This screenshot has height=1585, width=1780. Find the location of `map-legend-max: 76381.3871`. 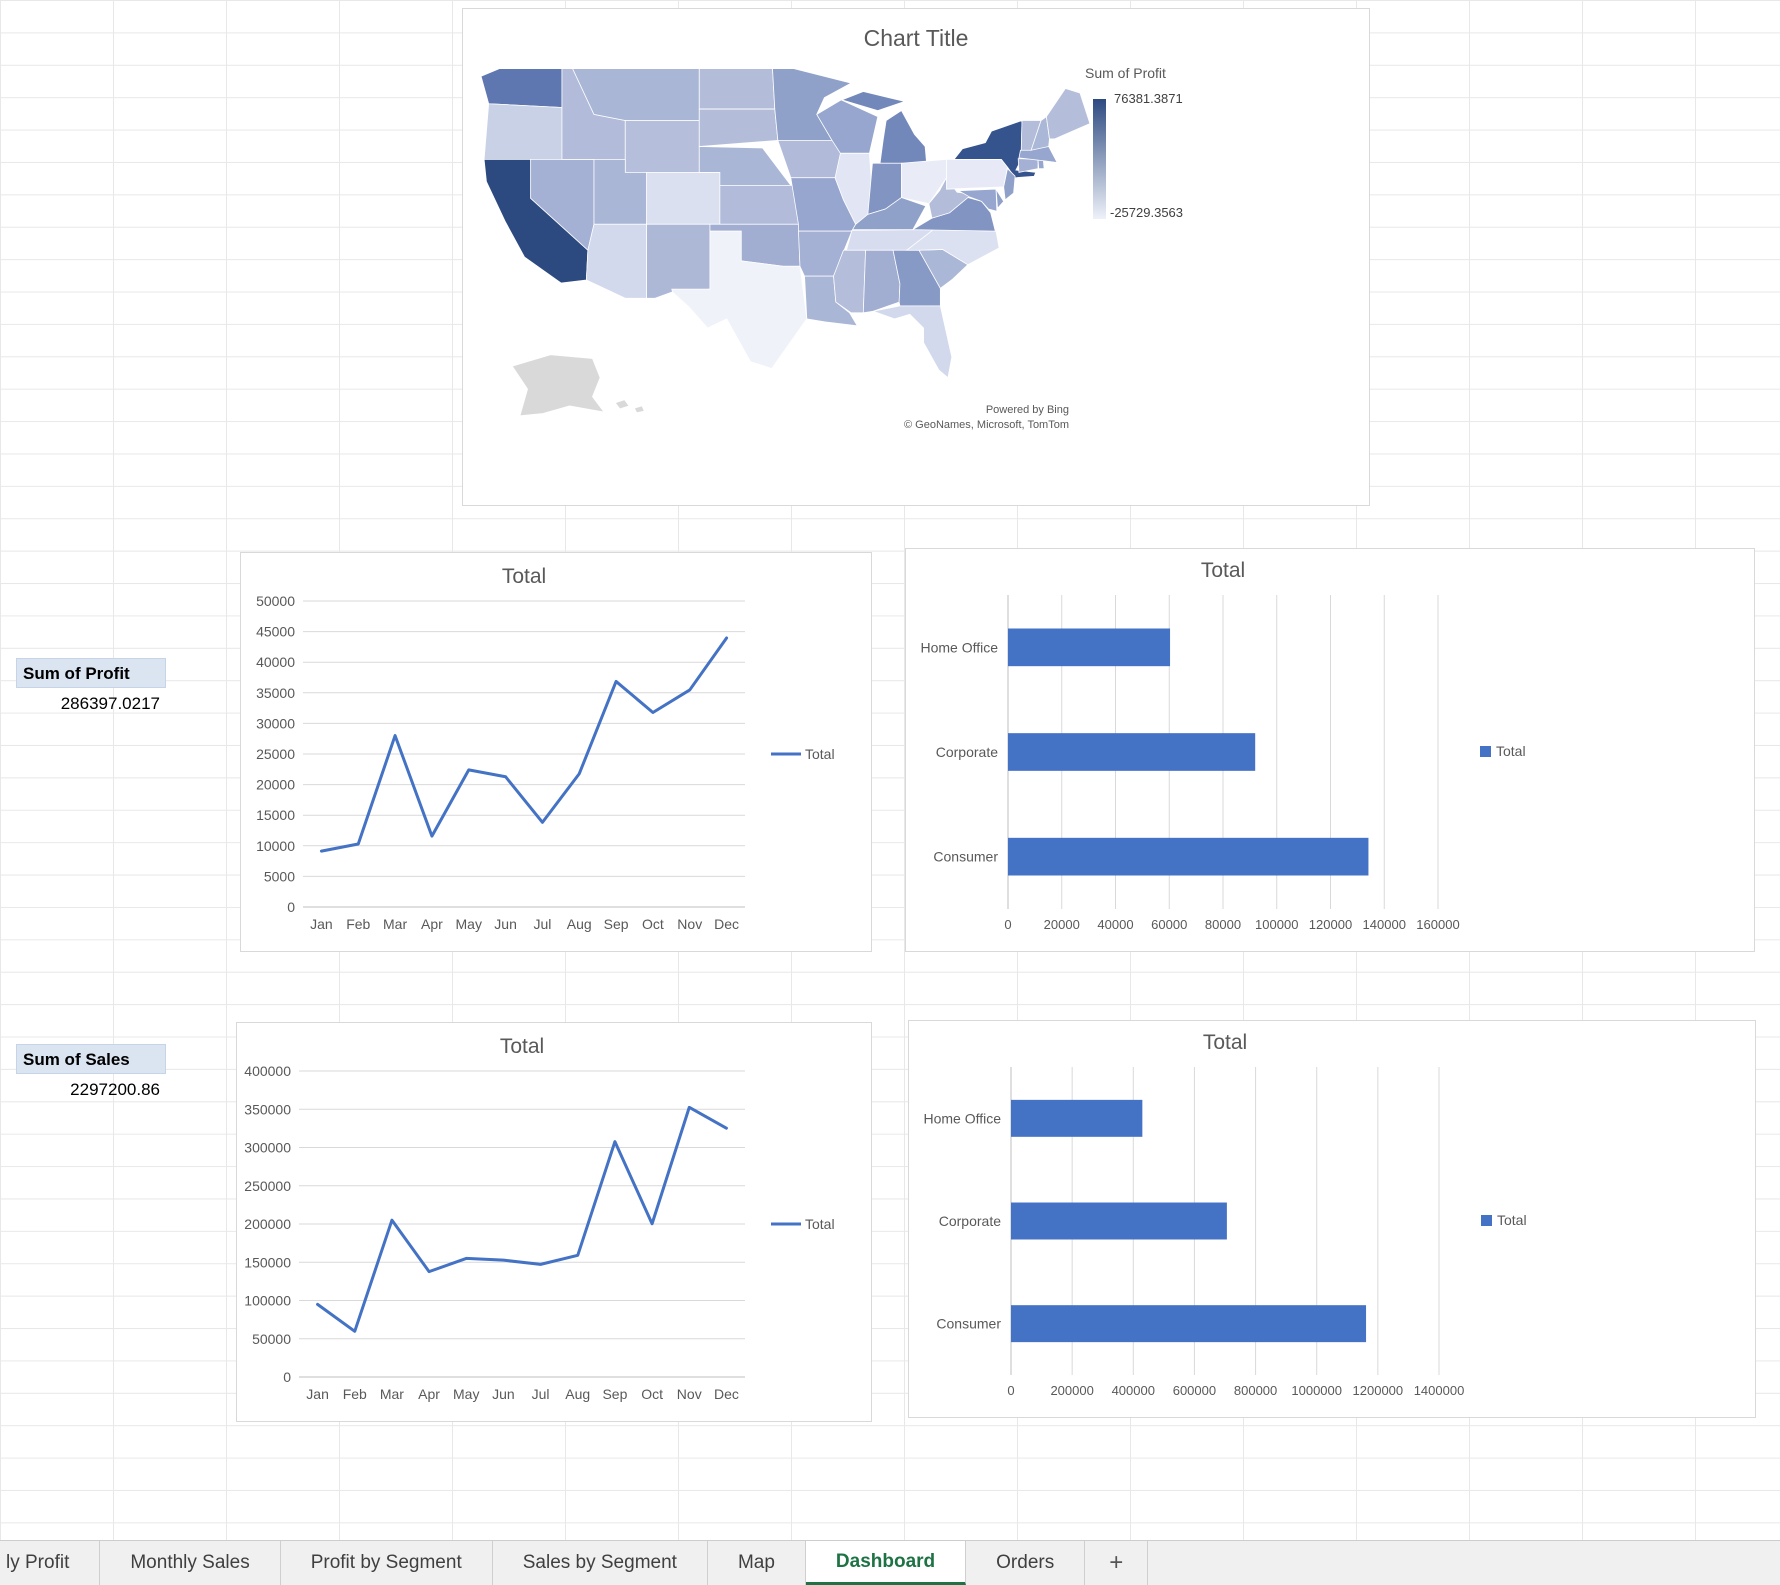

map-legend-max: 76381.3871 is located at coordinates (1148, 98).